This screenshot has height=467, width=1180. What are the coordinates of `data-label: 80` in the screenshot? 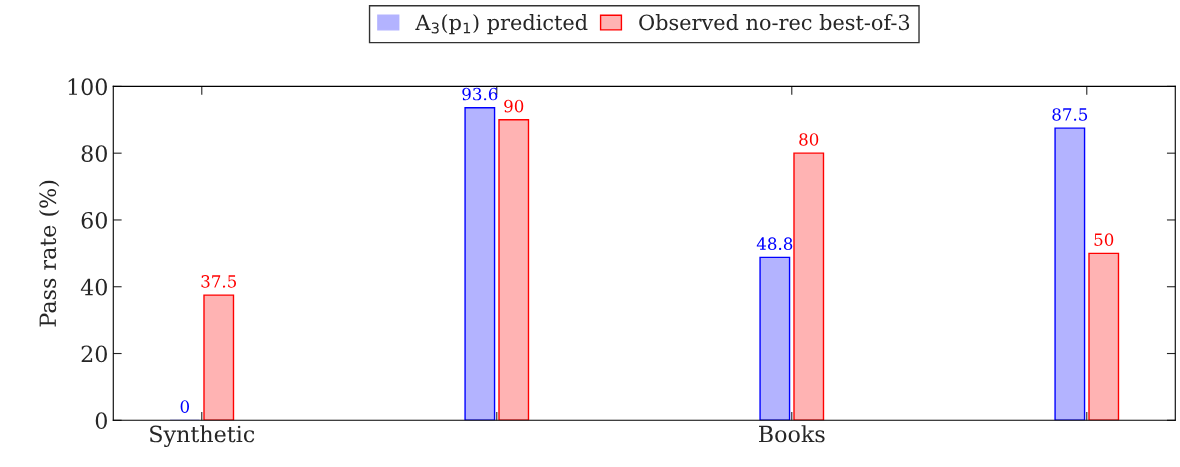 It's located at (809, 139).